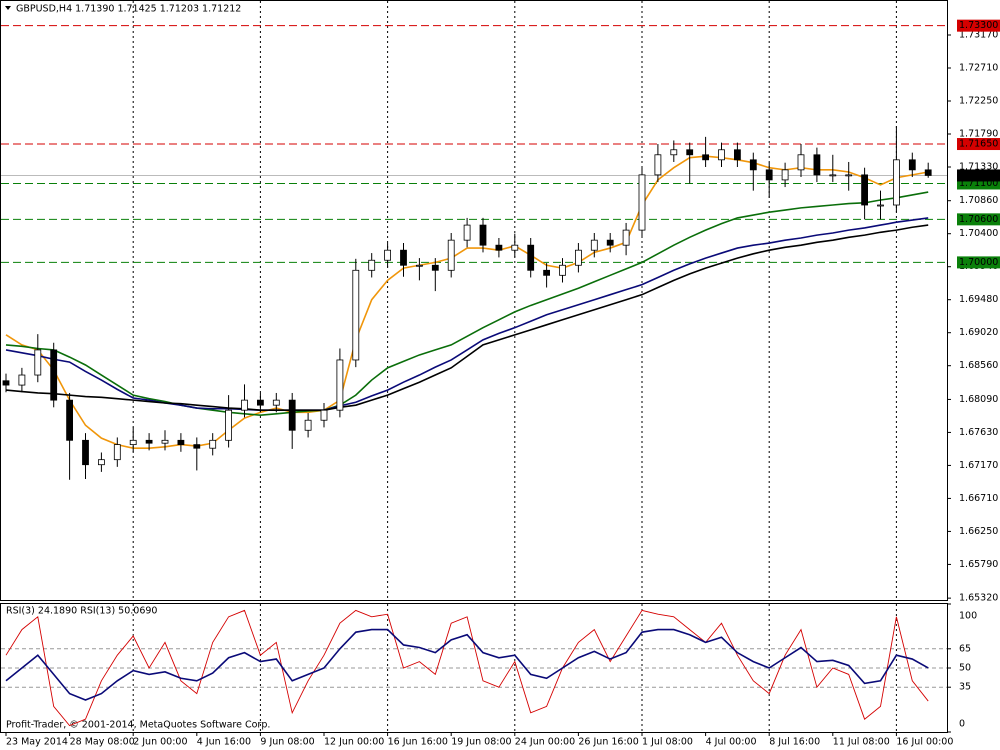 This screenshot has height=750, width=1000. Describe the element at coordinates (667, 742) in the screenshot. I see `x-tick-label: 1 Jul 08:00` at that location.